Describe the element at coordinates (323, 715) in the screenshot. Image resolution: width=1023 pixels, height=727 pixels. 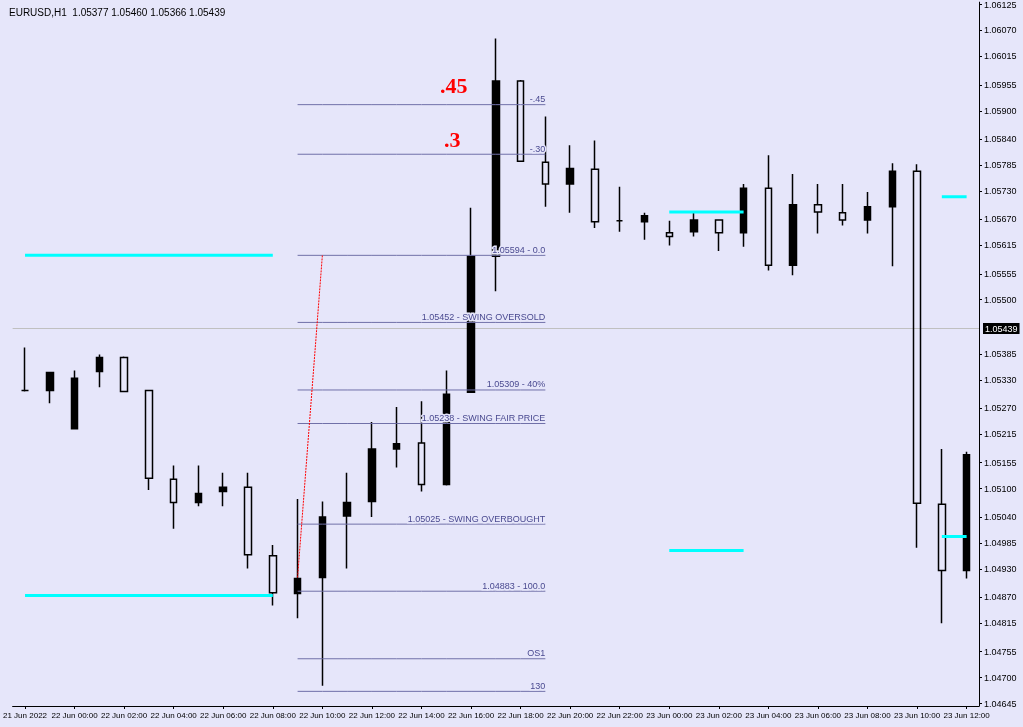
I see `x-tick-label: 22 Jun 10:00` at that location.